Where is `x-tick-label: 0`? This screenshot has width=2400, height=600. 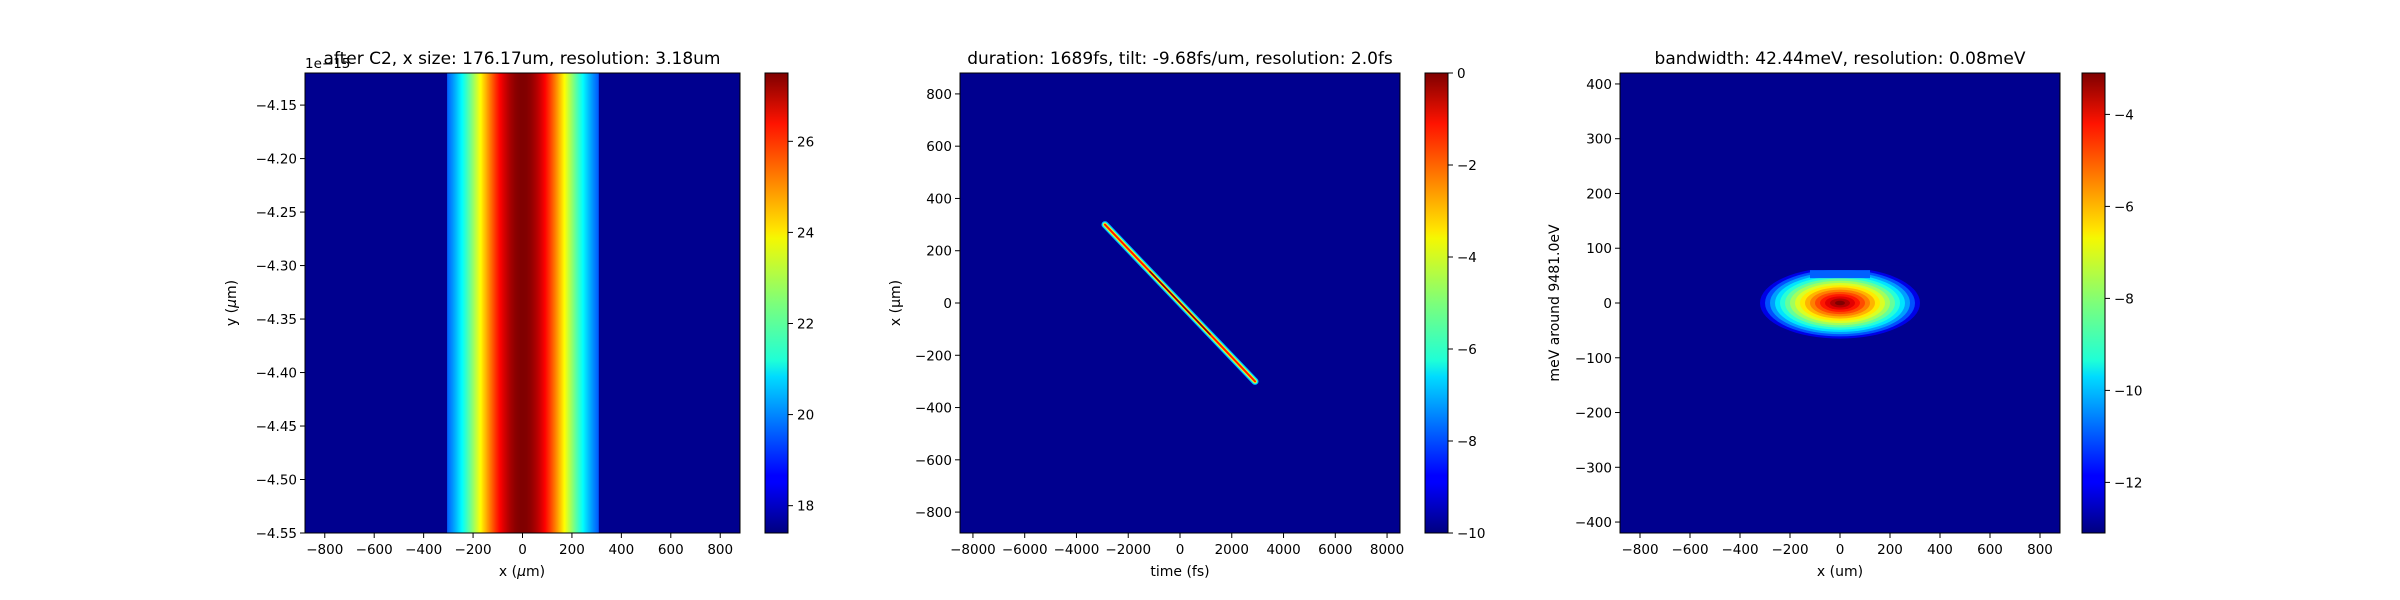
x-tick-label: 0 is located at coordinates (1840, 550).